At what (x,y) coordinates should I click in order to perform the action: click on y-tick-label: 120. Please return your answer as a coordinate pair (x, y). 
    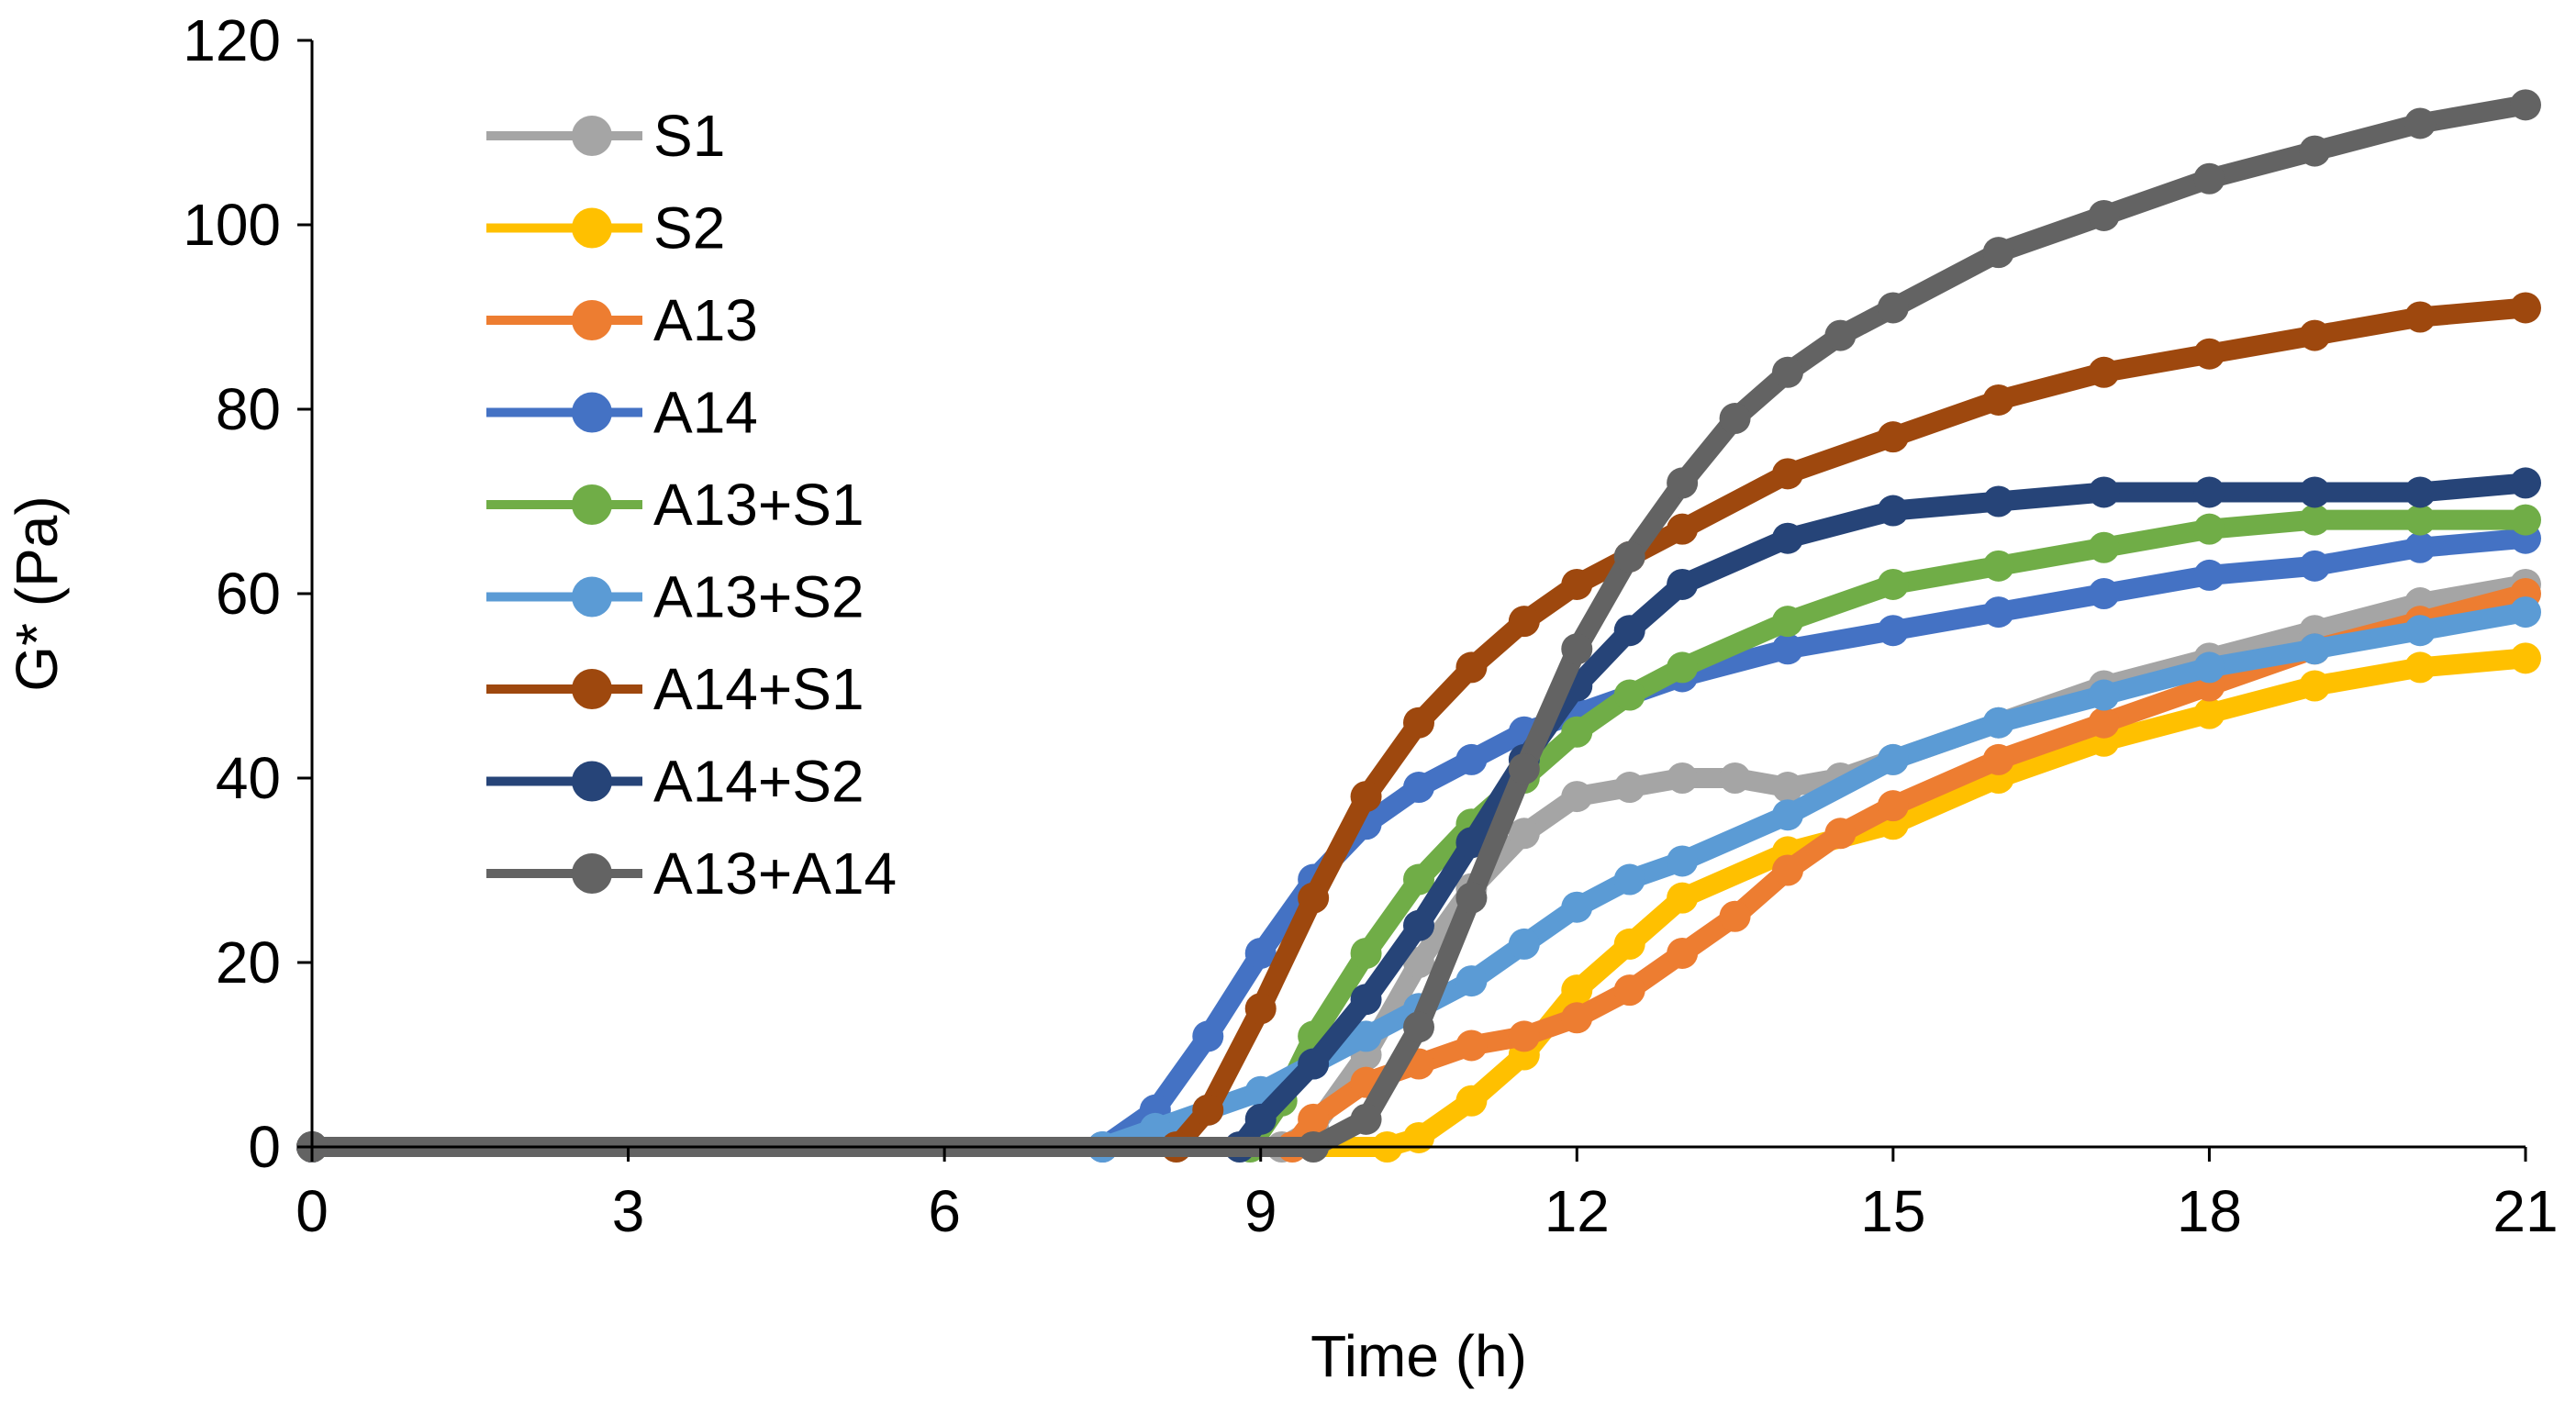
    Looking at the image, I should click on (232, 40).